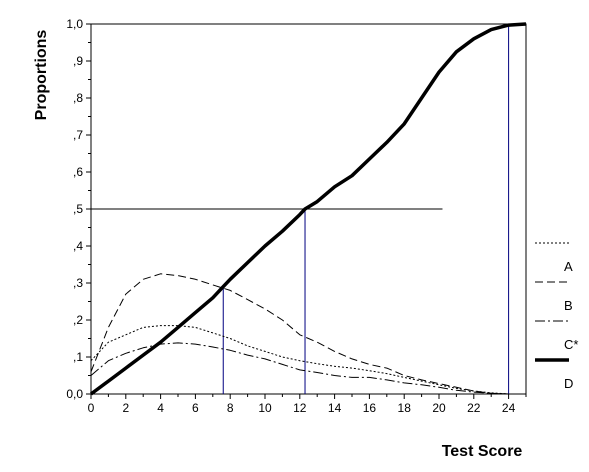  Describe the element at coordinates (509, 408) in the screenshot. I see `x-tick-label: 24` at that location.